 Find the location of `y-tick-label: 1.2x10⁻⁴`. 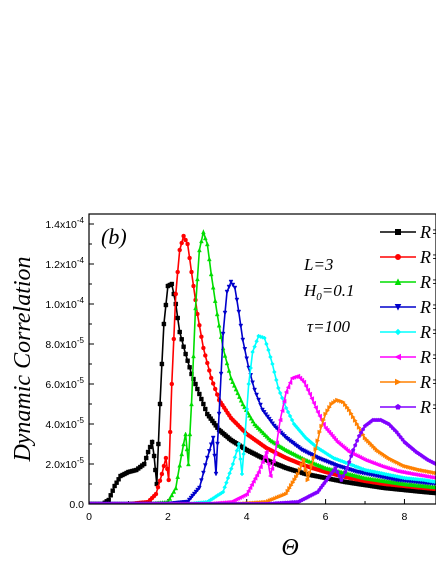

y-tick-label: 1.2x10⁻⁴ is located at coordinates (64, 263).